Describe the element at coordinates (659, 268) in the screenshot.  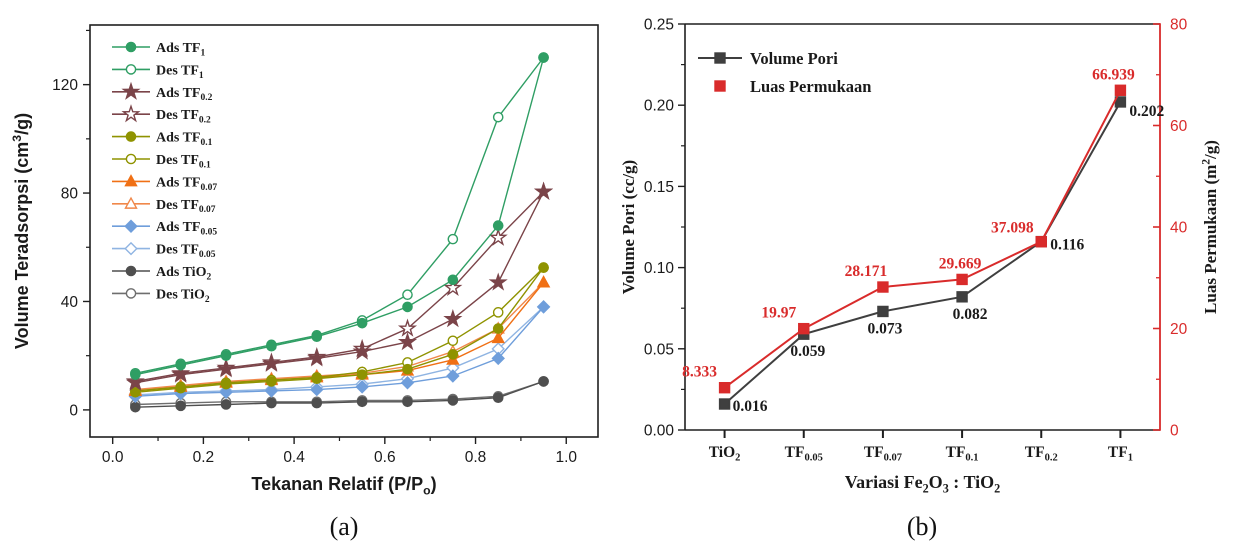
I see `left-tick-label: 0.10` at that location.